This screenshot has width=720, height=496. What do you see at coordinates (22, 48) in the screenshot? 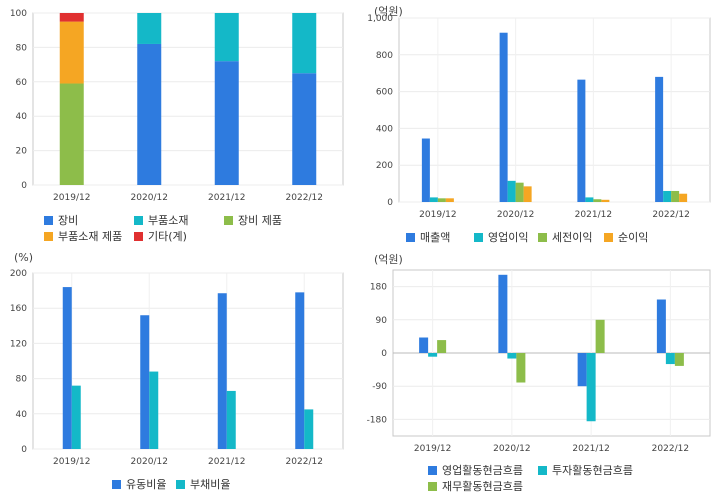
I see `y-tick-label: 80` at bounding box center [22, 48].